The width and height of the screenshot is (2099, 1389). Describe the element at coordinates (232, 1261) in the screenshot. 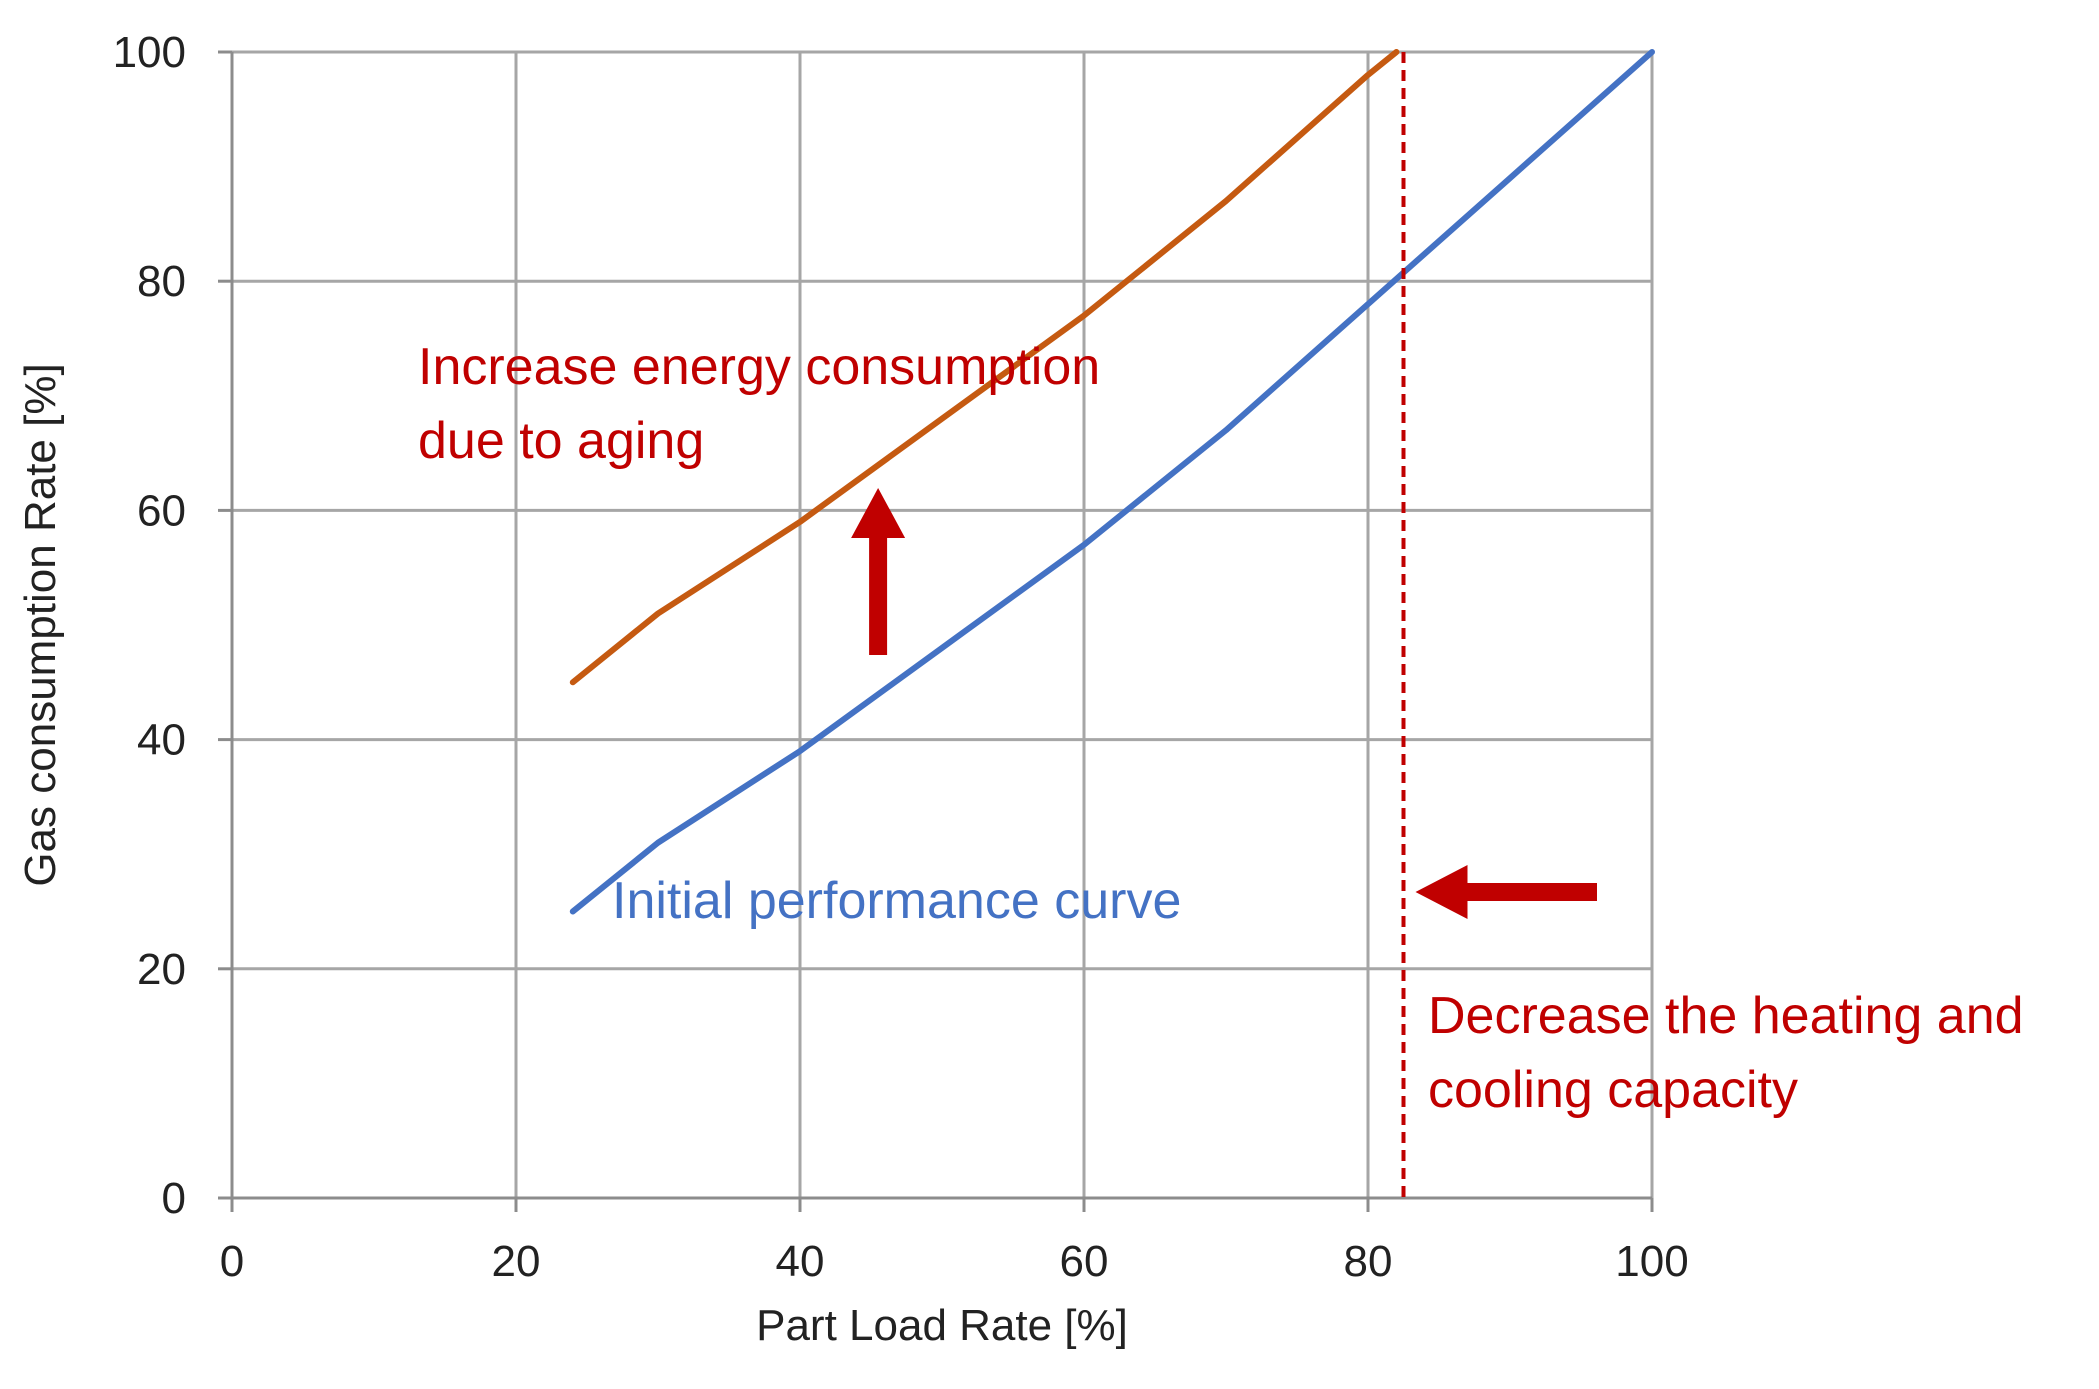

I see `x-tick-label: 0` at that location.